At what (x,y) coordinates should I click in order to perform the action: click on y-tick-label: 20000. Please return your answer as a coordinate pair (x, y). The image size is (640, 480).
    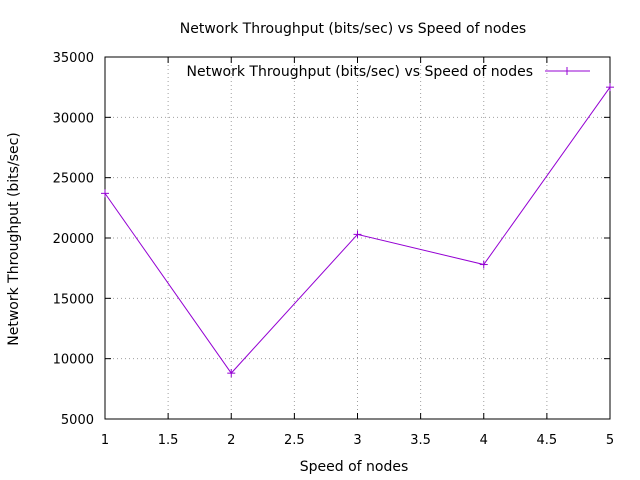
    Looking at the image, I should click on (73, 239).